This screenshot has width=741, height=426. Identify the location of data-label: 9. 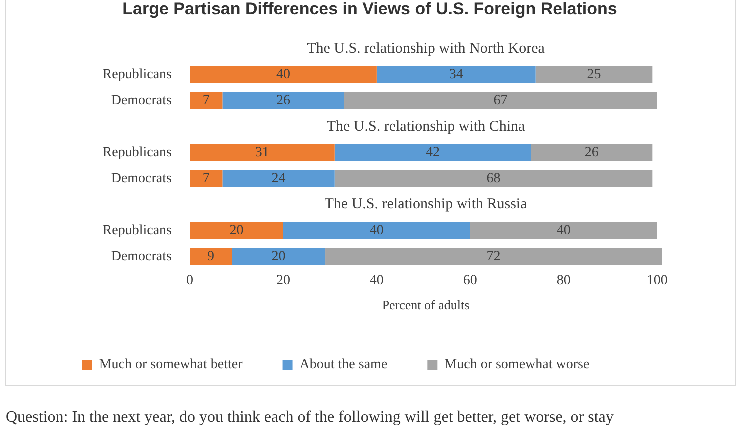
(211, 256).